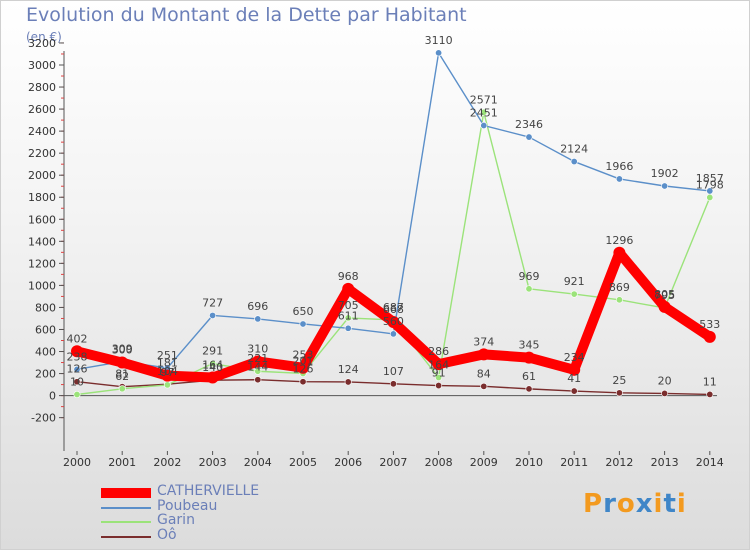  I want to click on x-tick-label: 2006, so click(348, 462).